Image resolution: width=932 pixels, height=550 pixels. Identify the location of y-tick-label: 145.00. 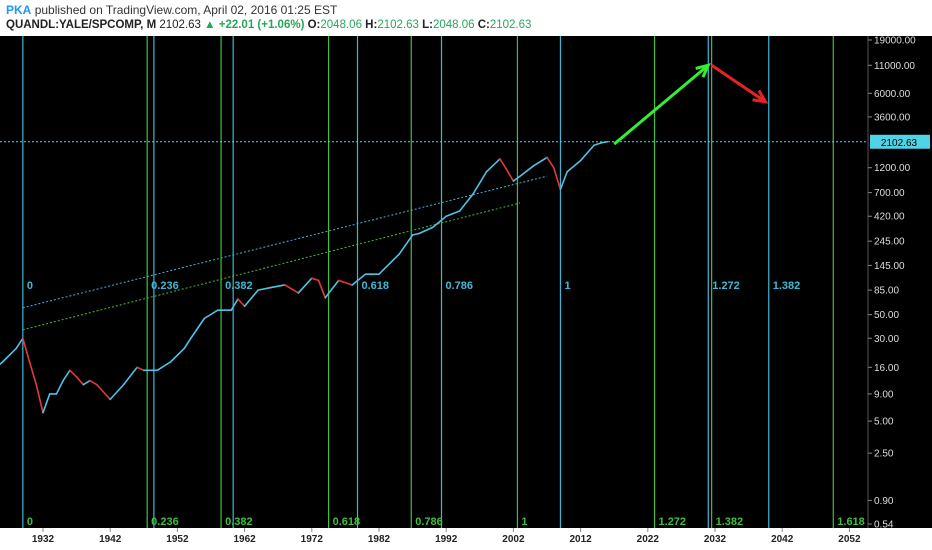
(889, 266).